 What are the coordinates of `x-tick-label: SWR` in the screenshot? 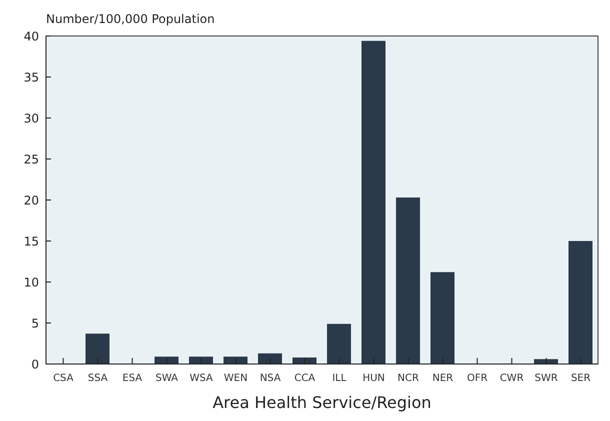 It's located at (546, 378).